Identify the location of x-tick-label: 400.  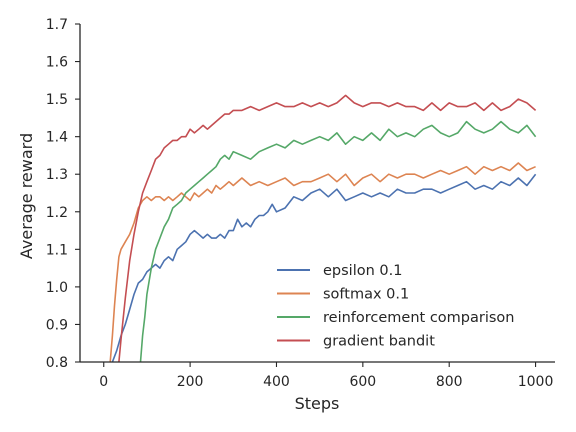
(276, 382).